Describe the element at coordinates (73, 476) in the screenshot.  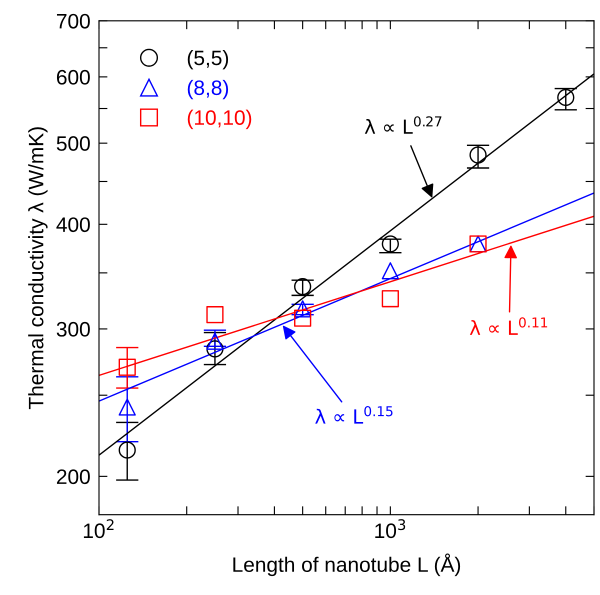
I see `y-tick-label: 200` at that location.